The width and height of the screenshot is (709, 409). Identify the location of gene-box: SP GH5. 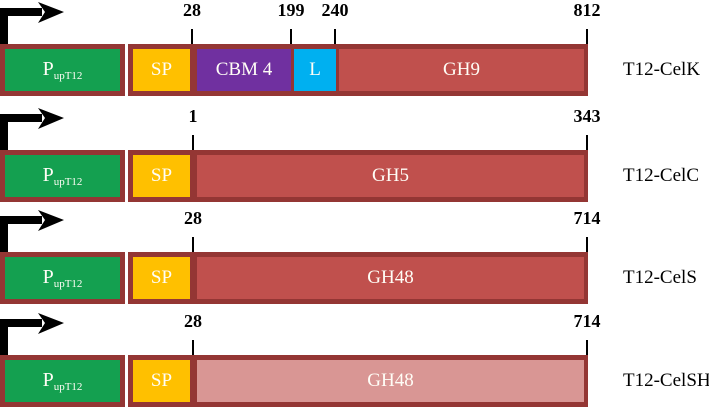
(358, 176).